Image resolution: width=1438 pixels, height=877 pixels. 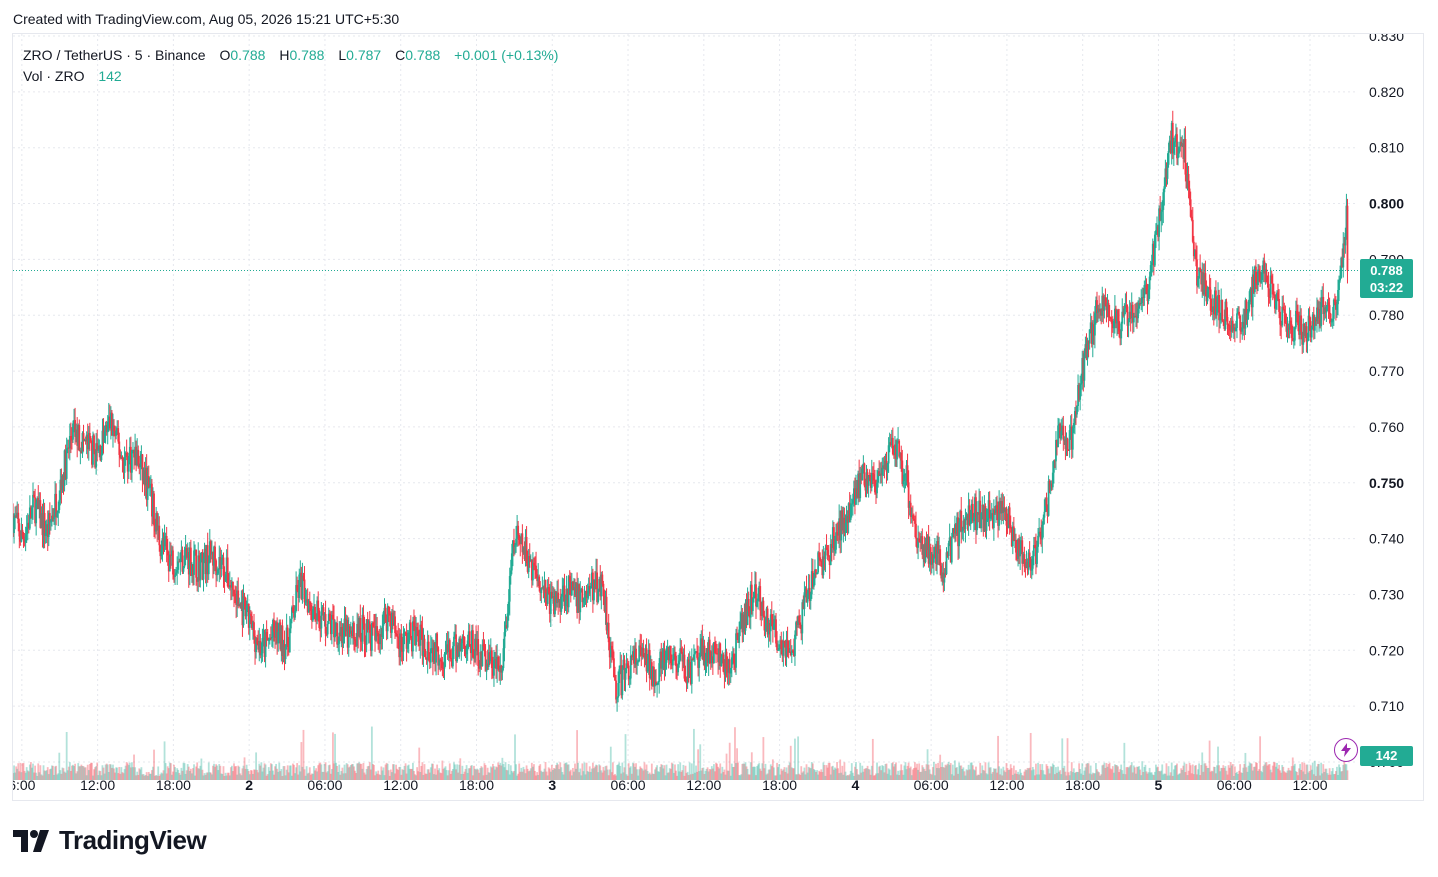 What do you see at coordinates (114, 55) in the screenshot?
I see `symbol-label: ZRO / TetherUS · 5 · Binance` at bounding box center [114, 55].